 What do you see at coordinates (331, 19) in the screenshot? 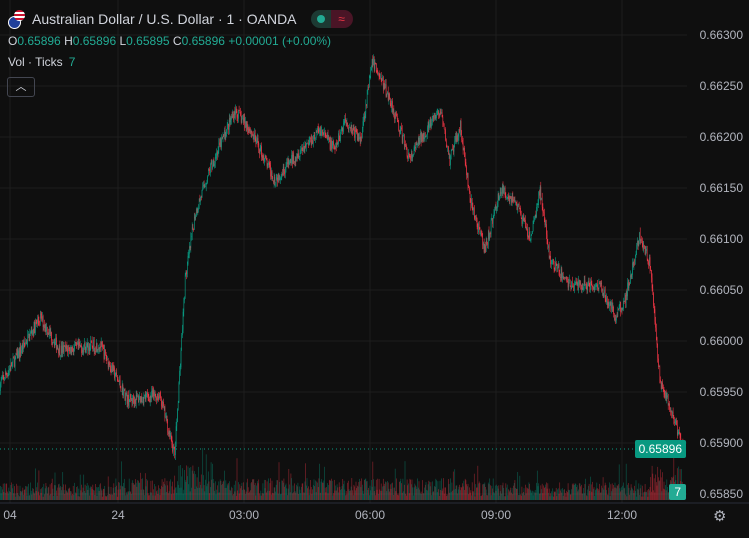
I see `market-status-toggle: ≈` at bounding box center [331, 19].